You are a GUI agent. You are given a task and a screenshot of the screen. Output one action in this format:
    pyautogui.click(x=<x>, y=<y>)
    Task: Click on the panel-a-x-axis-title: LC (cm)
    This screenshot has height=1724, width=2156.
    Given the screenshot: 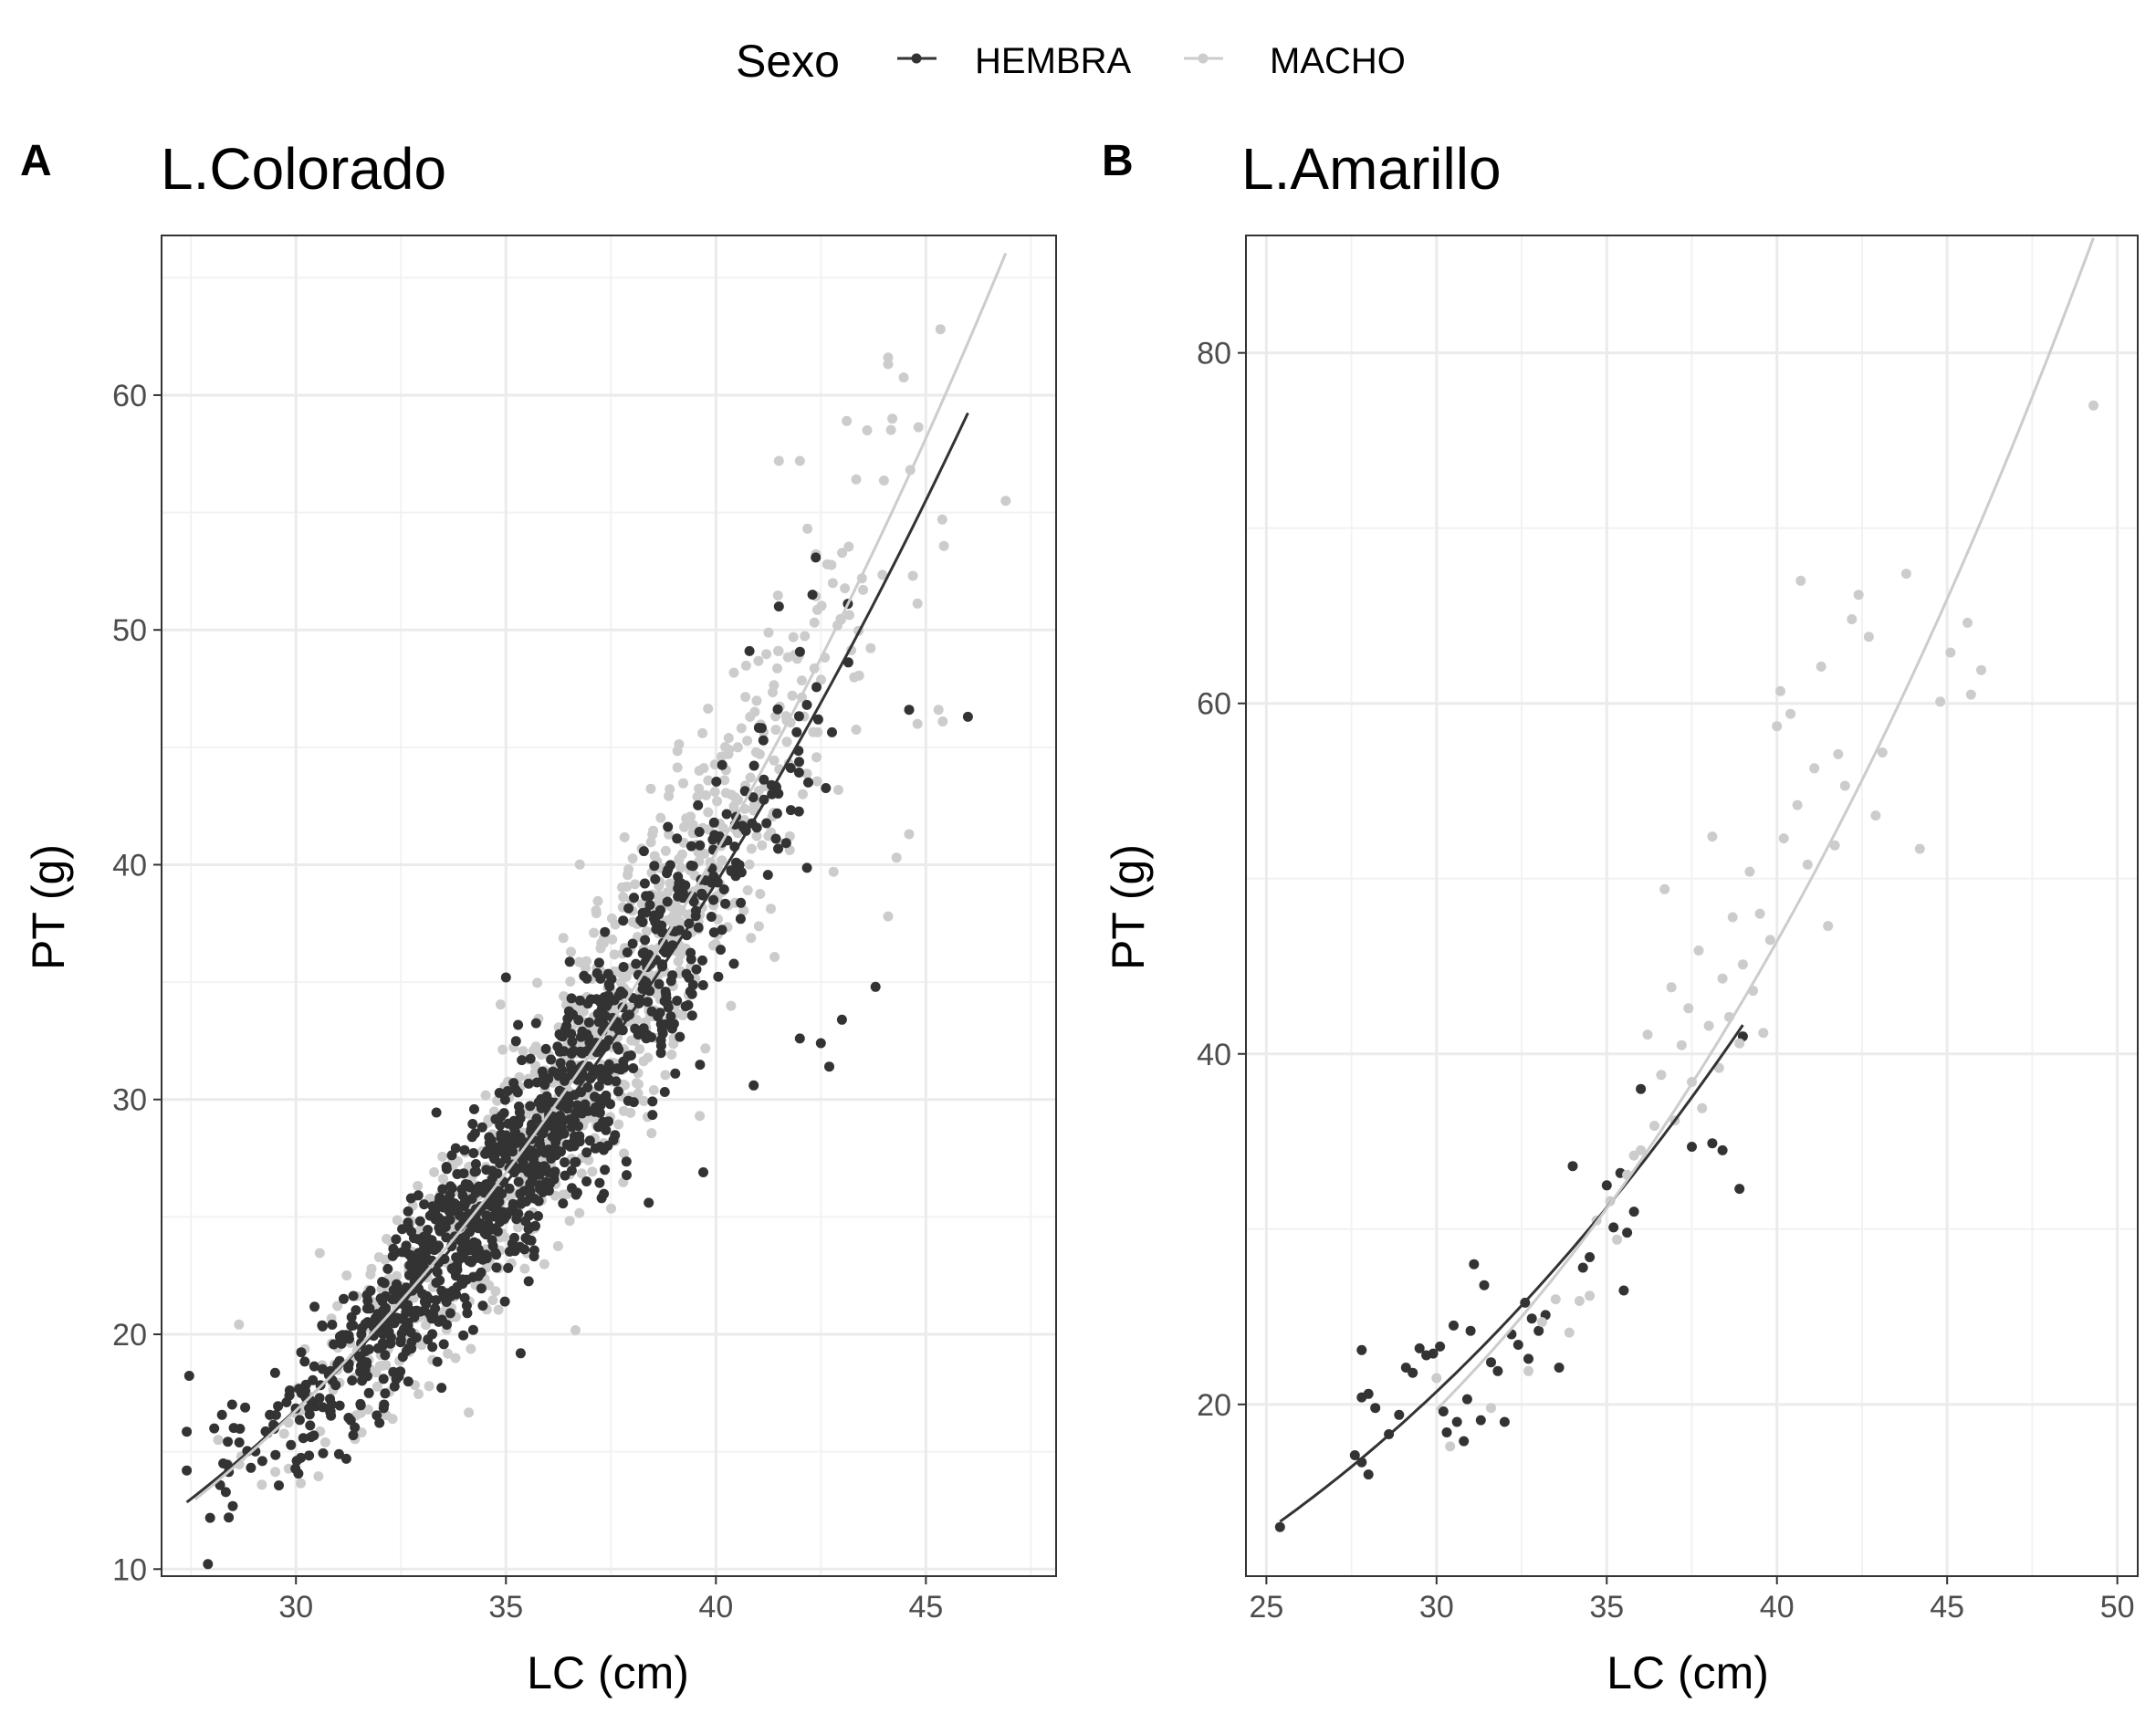 What is the action you would take?
    pyautogui.click(x=608, y=1672)
    